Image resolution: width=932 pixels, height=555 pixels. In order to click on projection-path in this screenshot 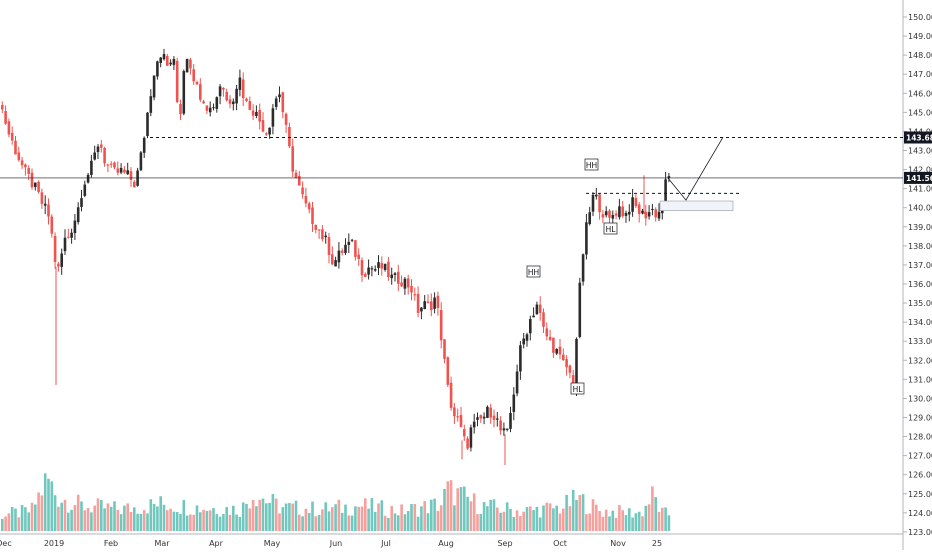, I will do `click(695, 168)`.